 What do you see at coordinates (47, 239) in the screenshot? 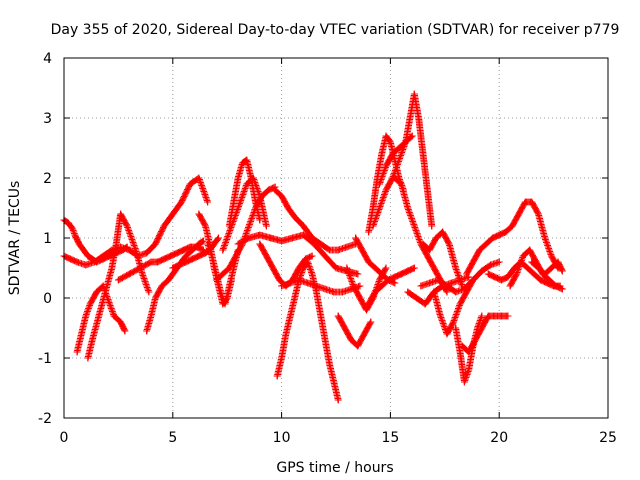
I see `y-tick-label: 1` at bounding box center [47, 239].